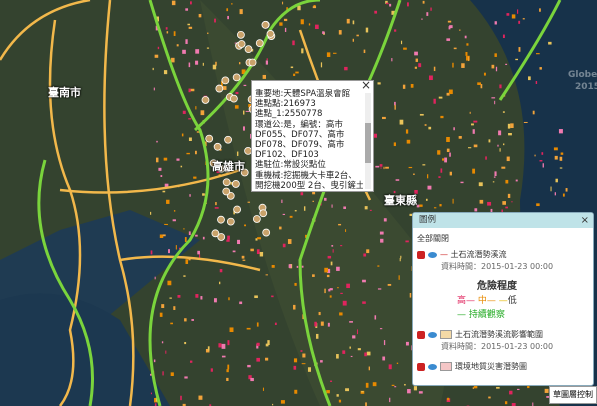  What do you see at coordinates (306, 175) in the screenshot?
I see `popup-line: 重機械:挖掘機大卡車2台、` at bounding box center [306, 175].